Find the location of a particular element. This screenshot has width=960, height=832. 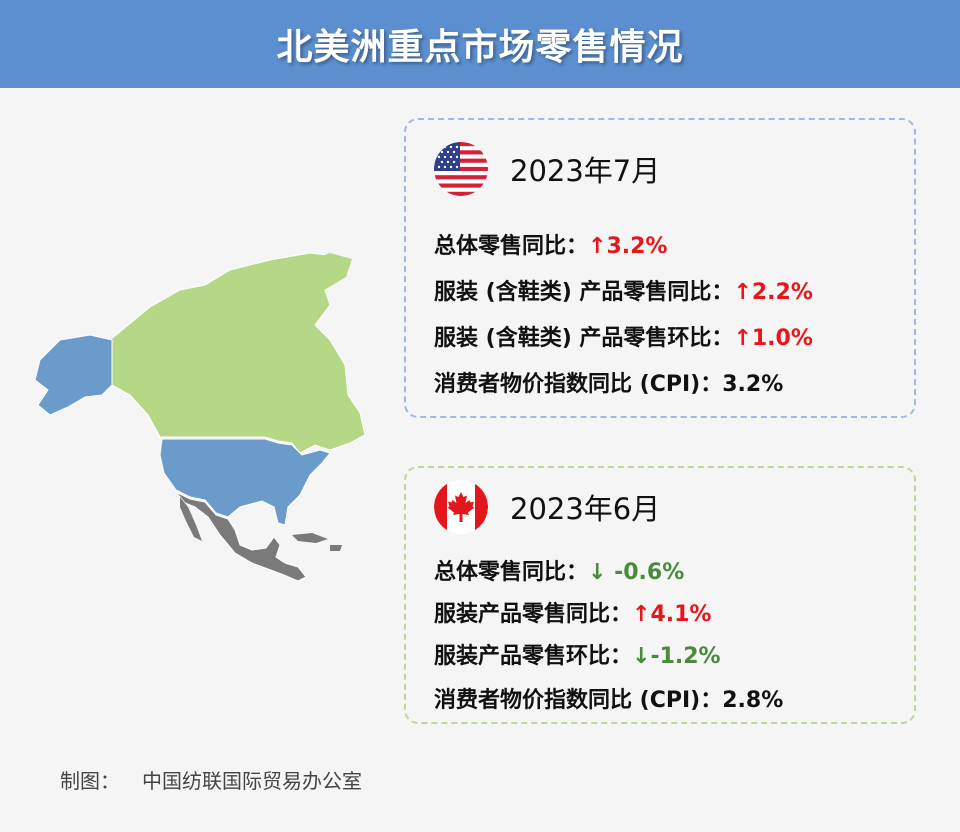

stat-value: ↑2.2% is located at coordinates (773, 292).